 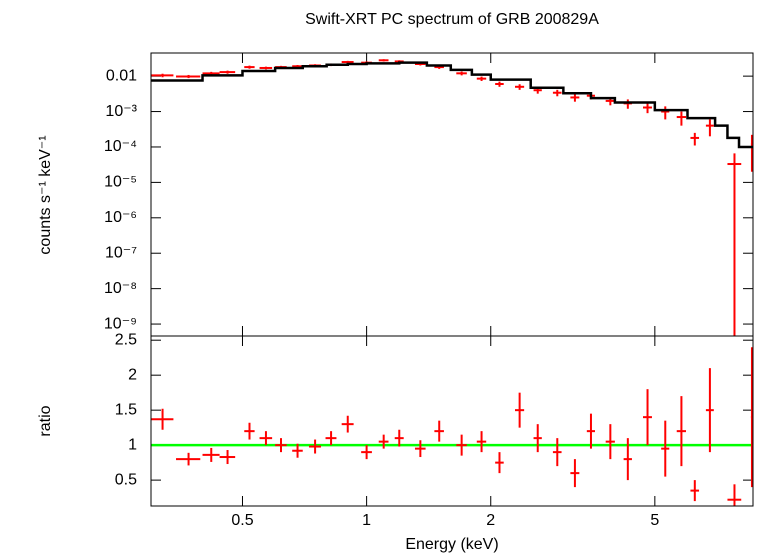 What do you see at coordinates (126, 409) in the screenshot?
I see `y-tick-label: 1.5` at bounding box center [126, 409].